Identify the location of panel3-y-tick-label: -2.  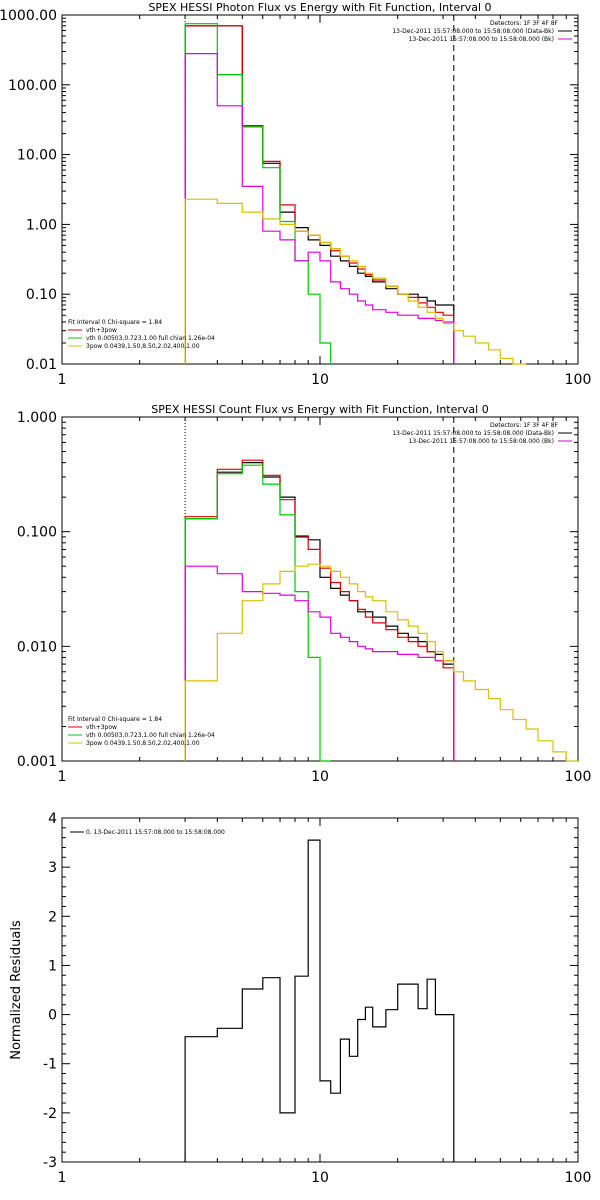
(50, 1114).